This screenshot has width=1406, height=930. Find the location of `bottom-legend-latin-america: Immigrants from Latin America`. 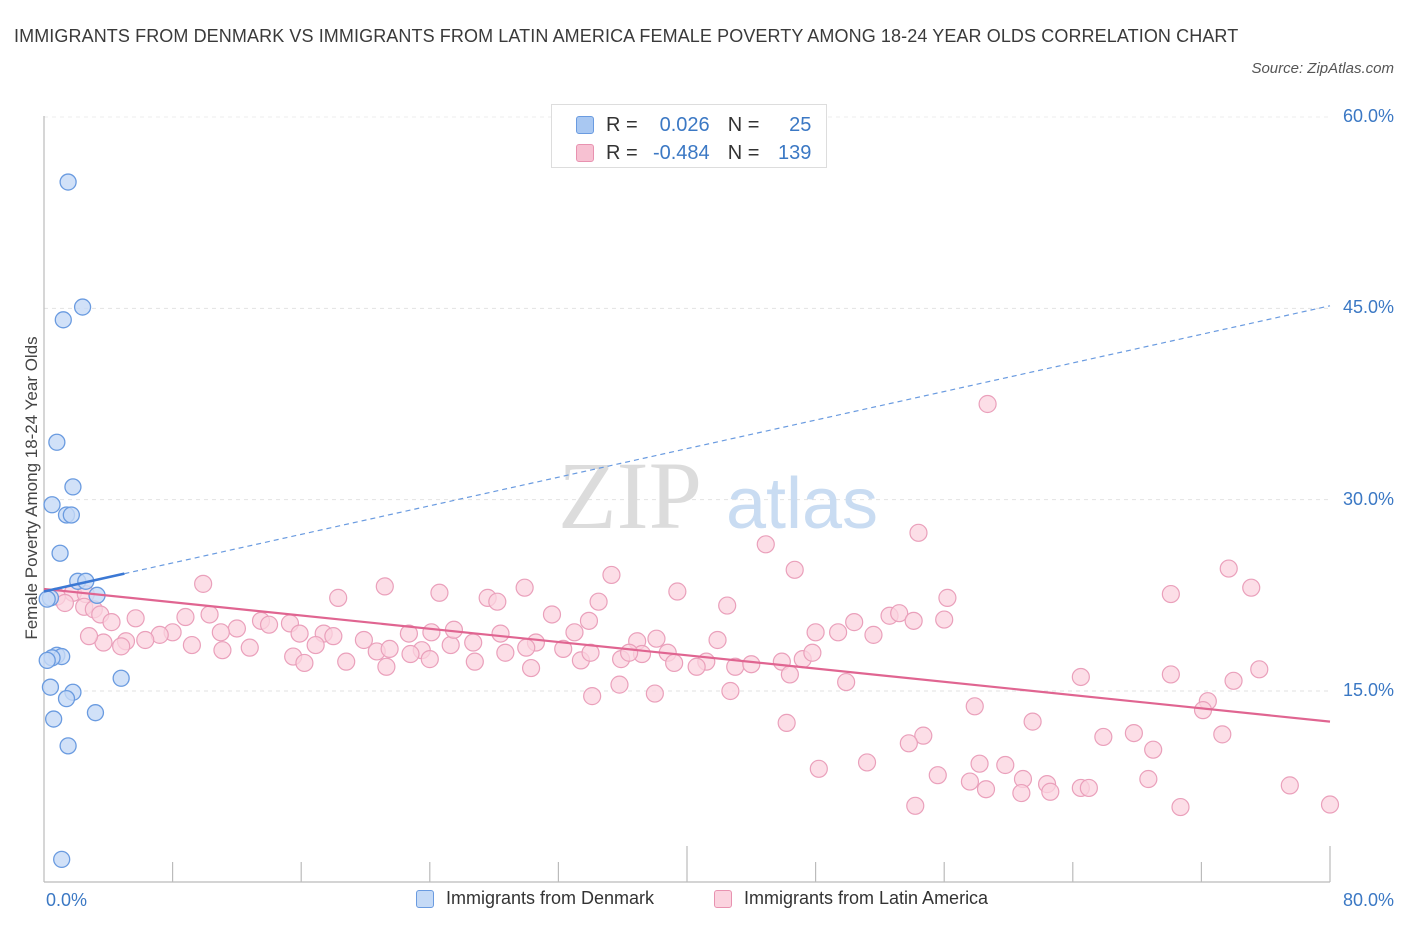

bottom-legend-latin-america: Immigrants from Latin America is located at coordinates (851, 898).